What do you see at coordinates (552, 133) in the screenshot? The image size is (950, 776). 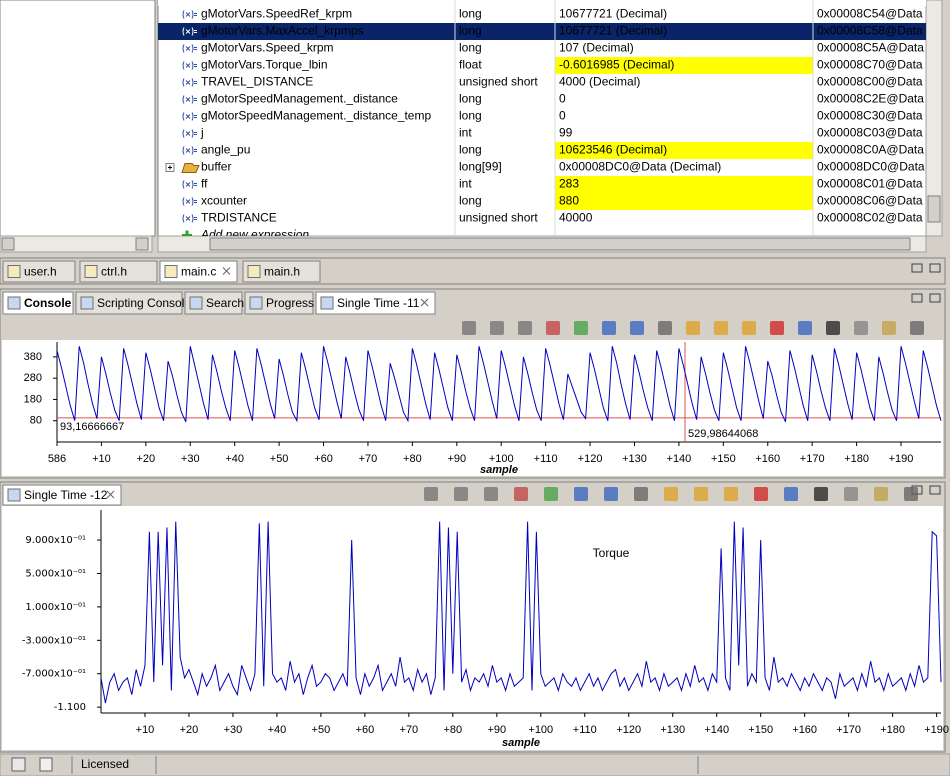 I see `expression-row: j int 99 0x00008C03@Data` at bounding box center [552, 133].